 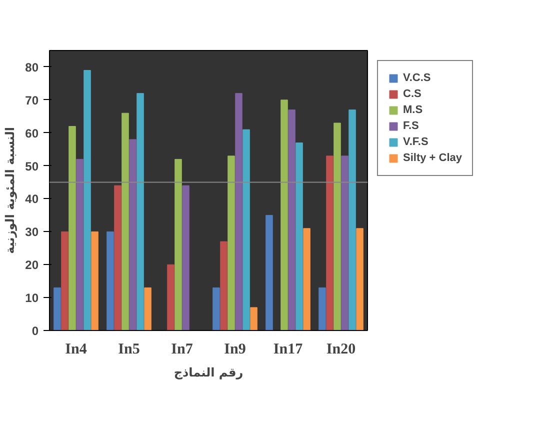 What do you see at coordinates (209, 373) in the screenshot?
I see `x-axis-title: رقم النماذج` at bounding box center [209, 373].